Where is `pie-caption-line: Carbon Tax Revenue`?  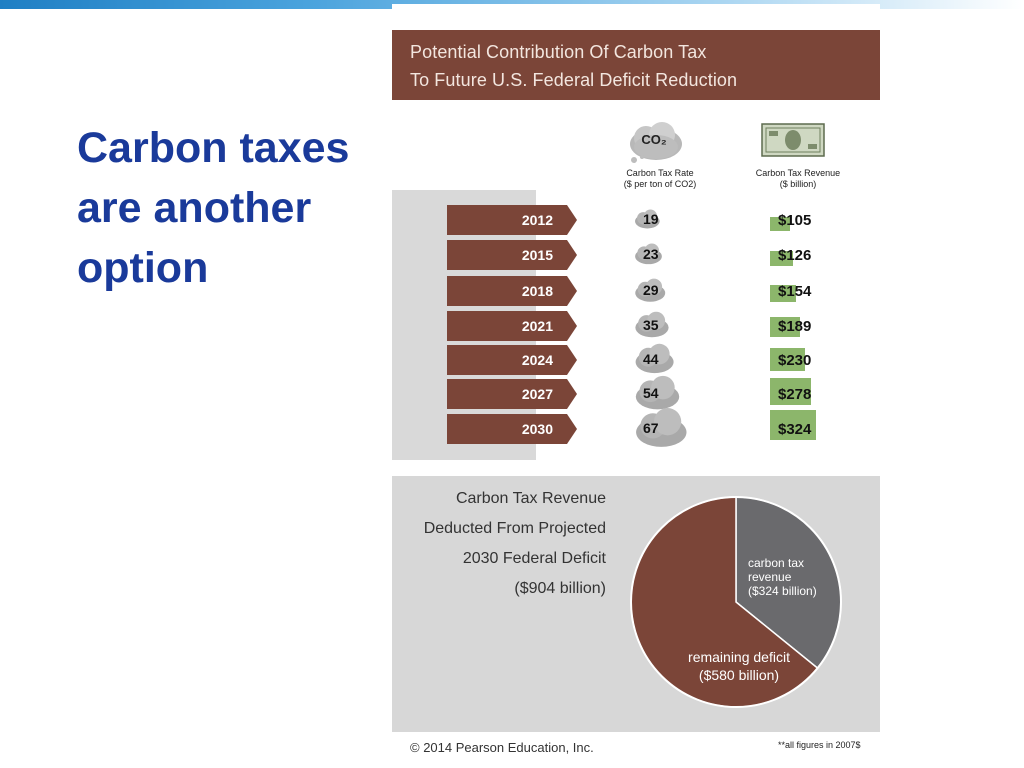
pie-caption-line: Carbon Tax Revenue is located at coordinates (530, 498).